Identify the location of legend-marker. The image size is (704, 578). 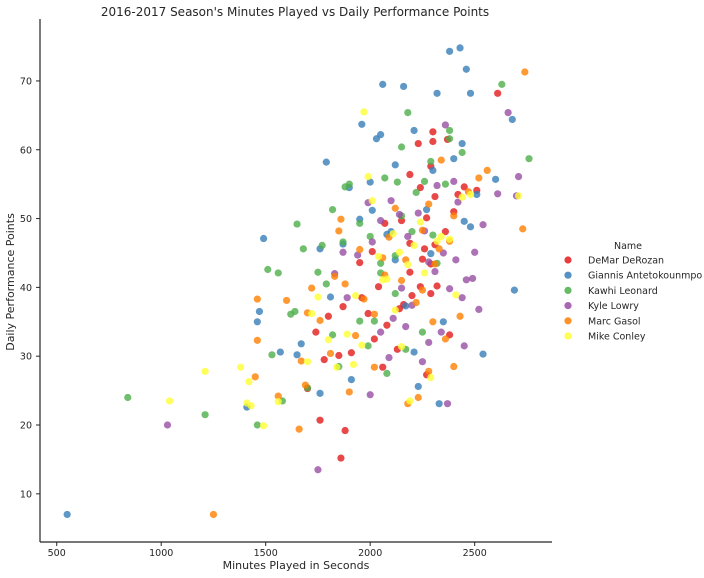
(568, 260).